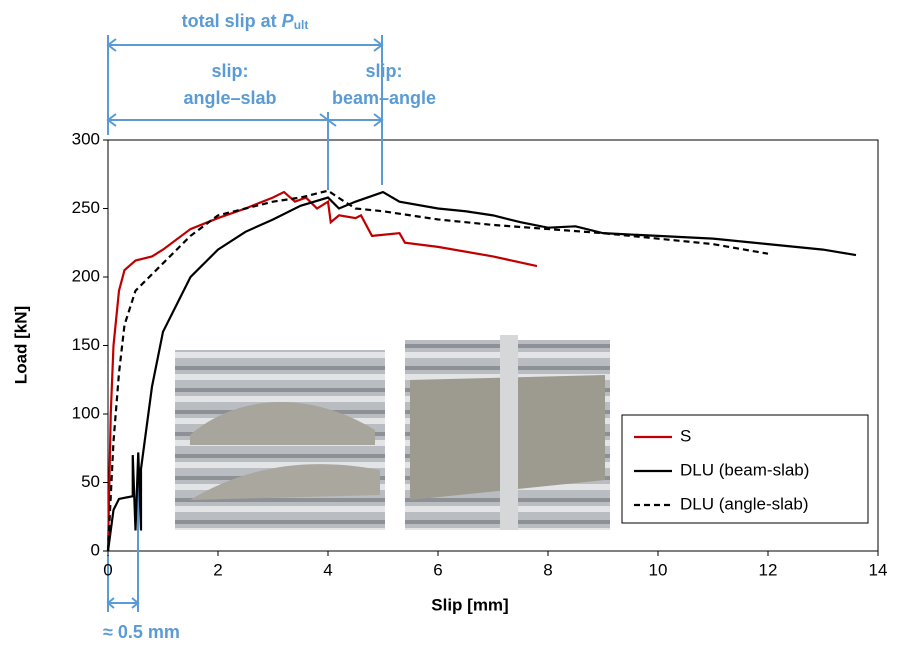  Describe the element at coordinates (86, 275) in the screenshot. I see `y-tick-label: 200` at that location.